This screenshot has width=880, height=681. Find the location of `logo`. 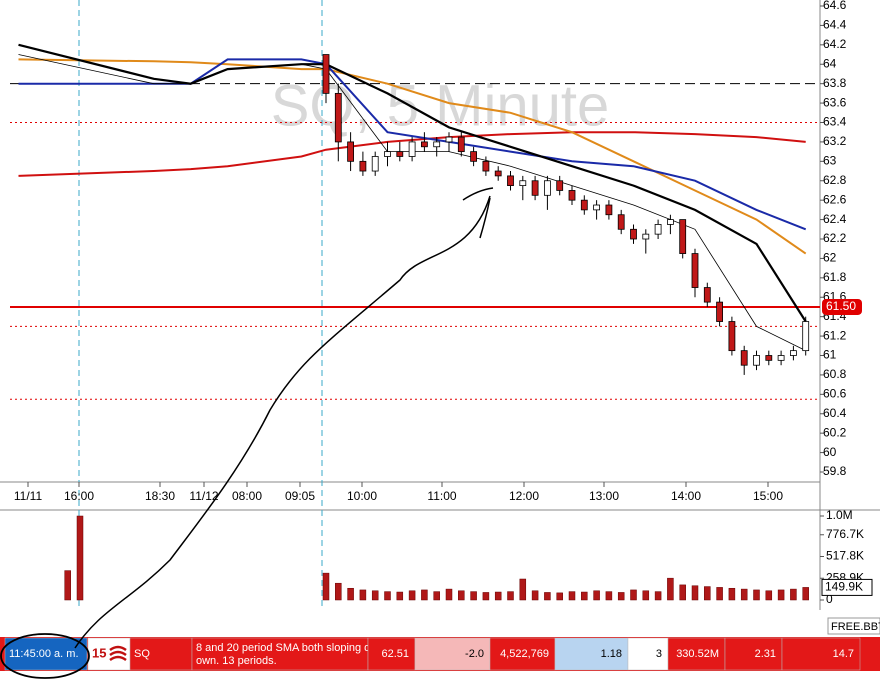

logo is located at coordinates (118, 653).